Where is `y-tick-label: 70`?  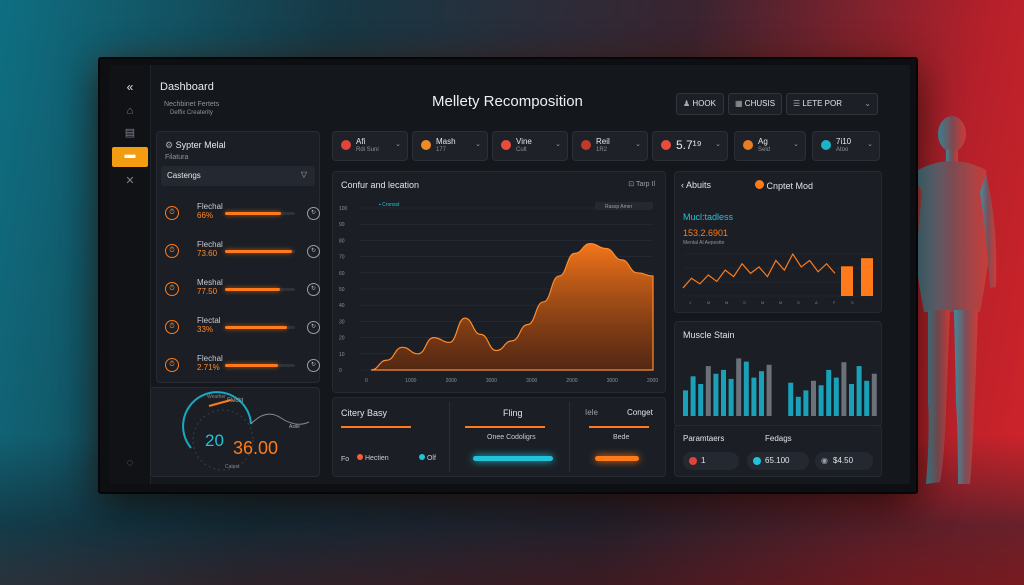 y-tick-label: 70 is located at coordinates (342, 258).